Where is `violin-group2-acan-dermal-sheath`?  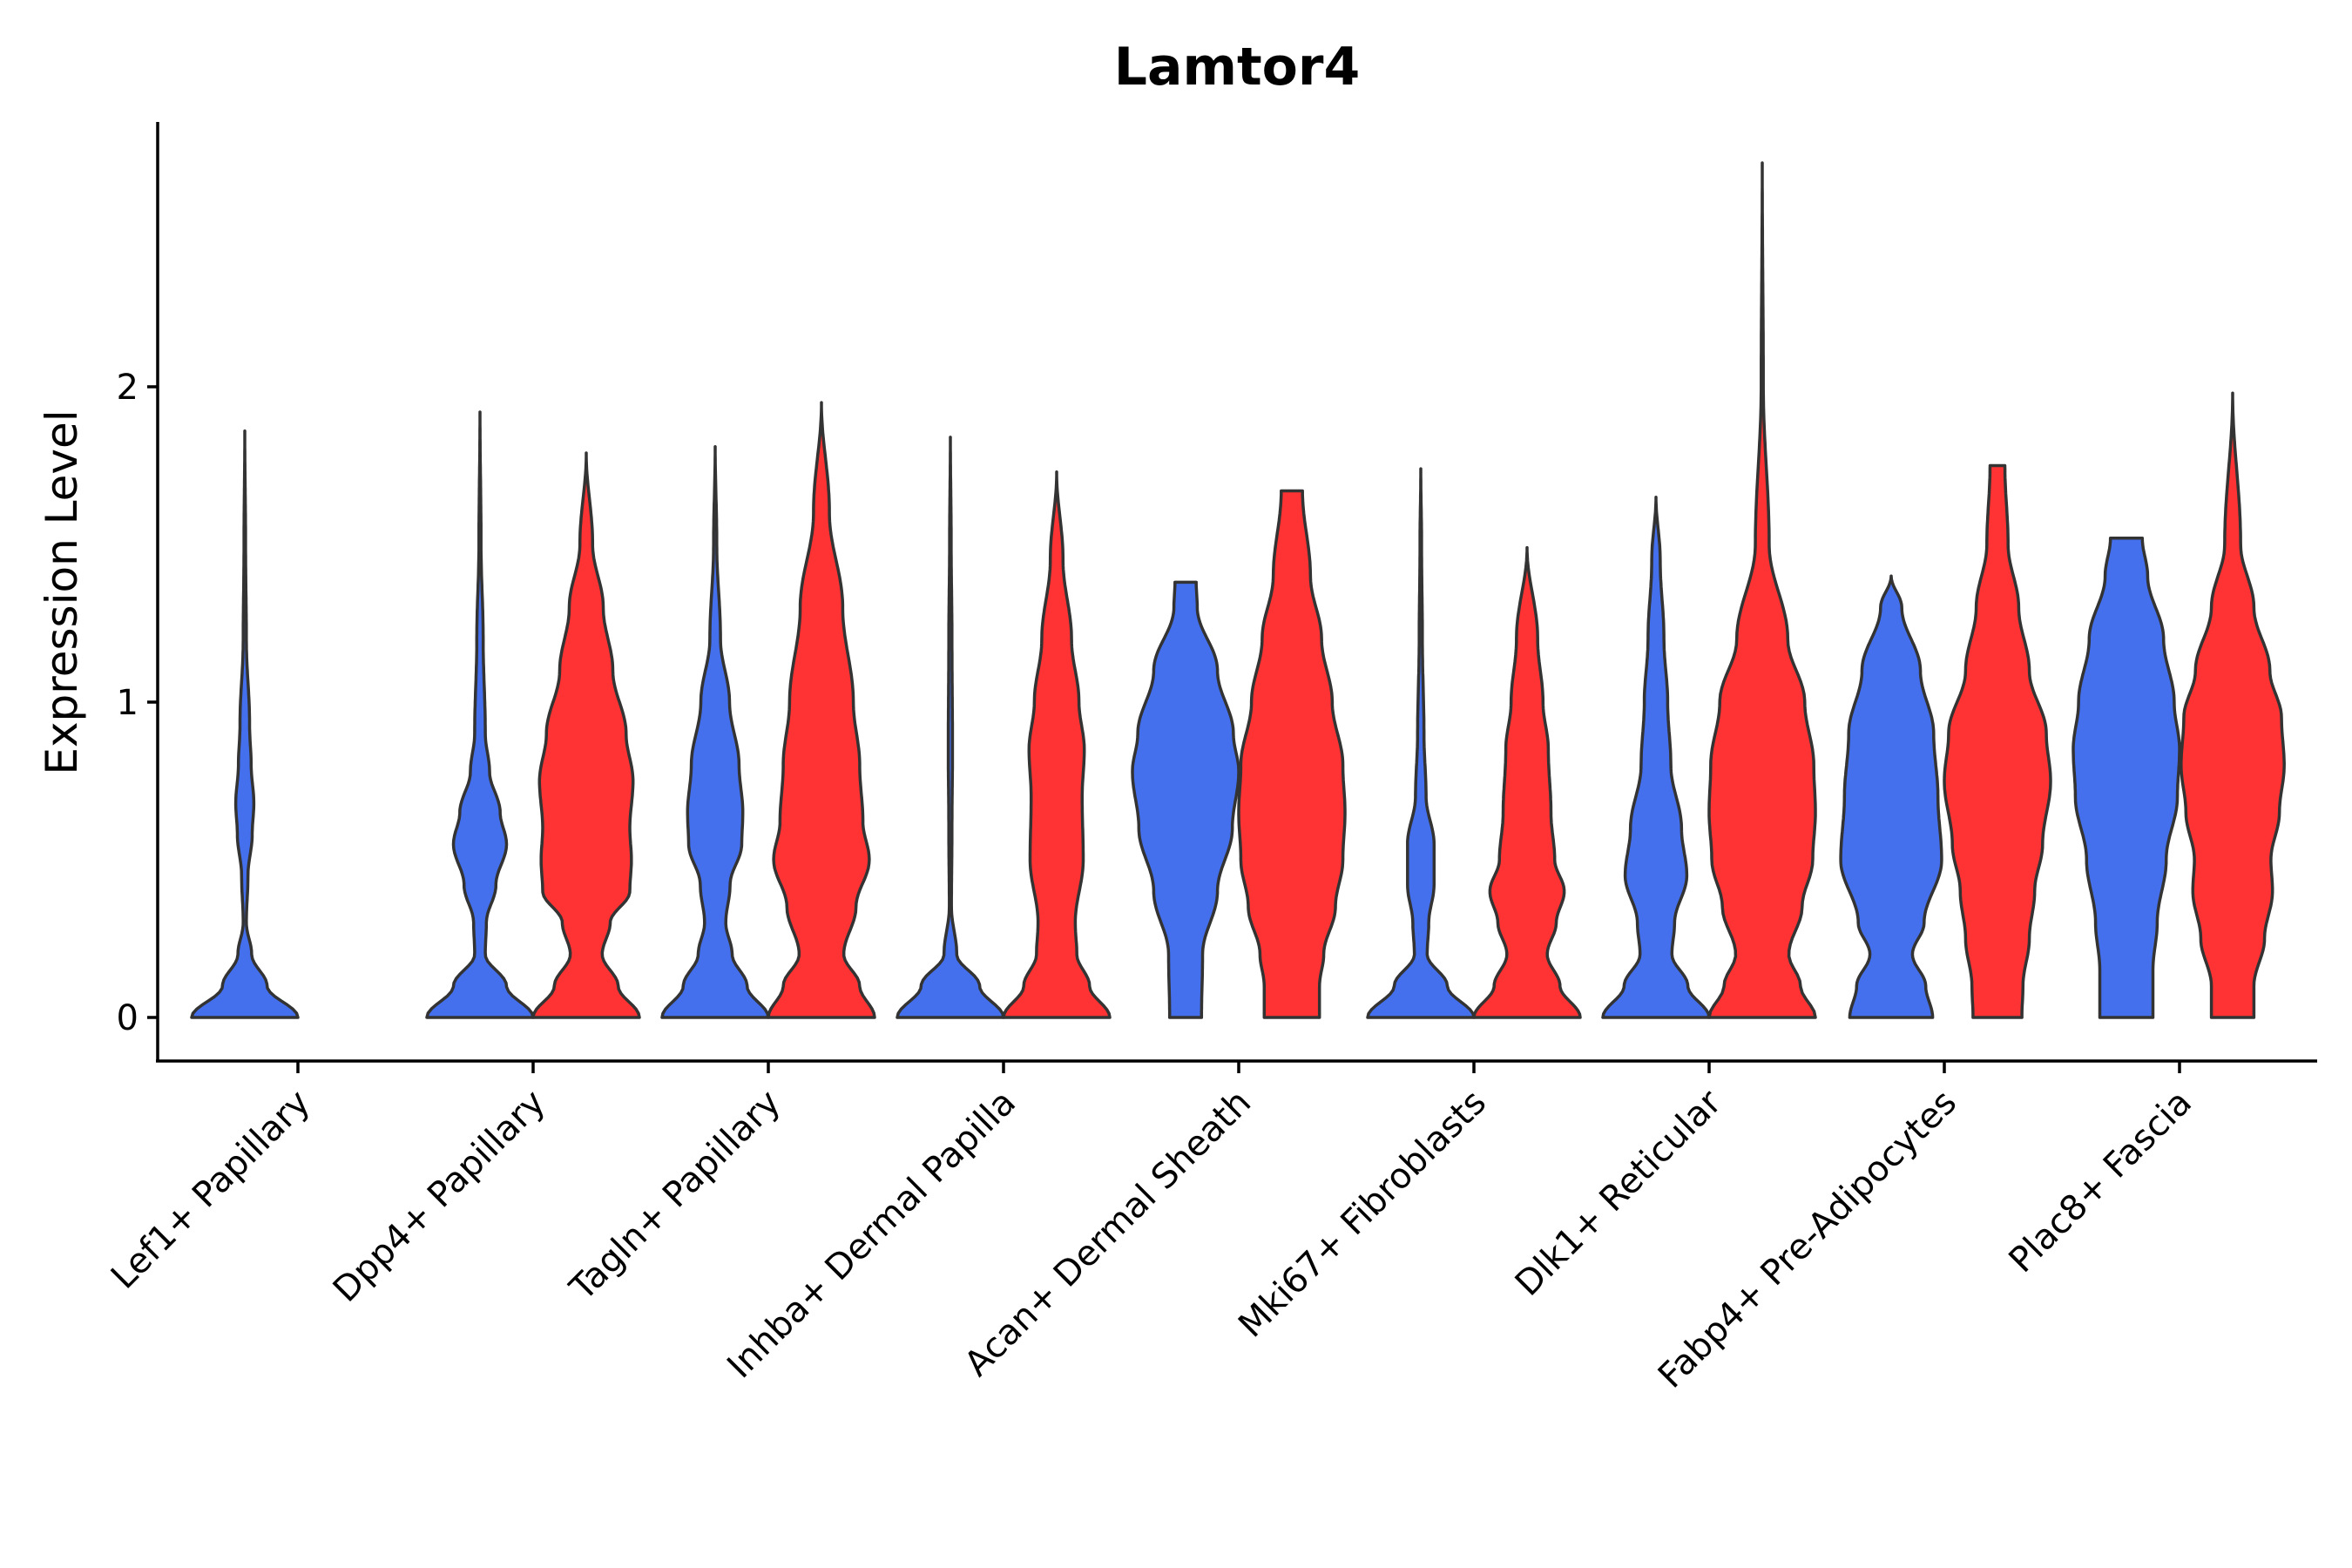 violin-group2-acan-dermal-sheath is located at coordinates (1292, 754).